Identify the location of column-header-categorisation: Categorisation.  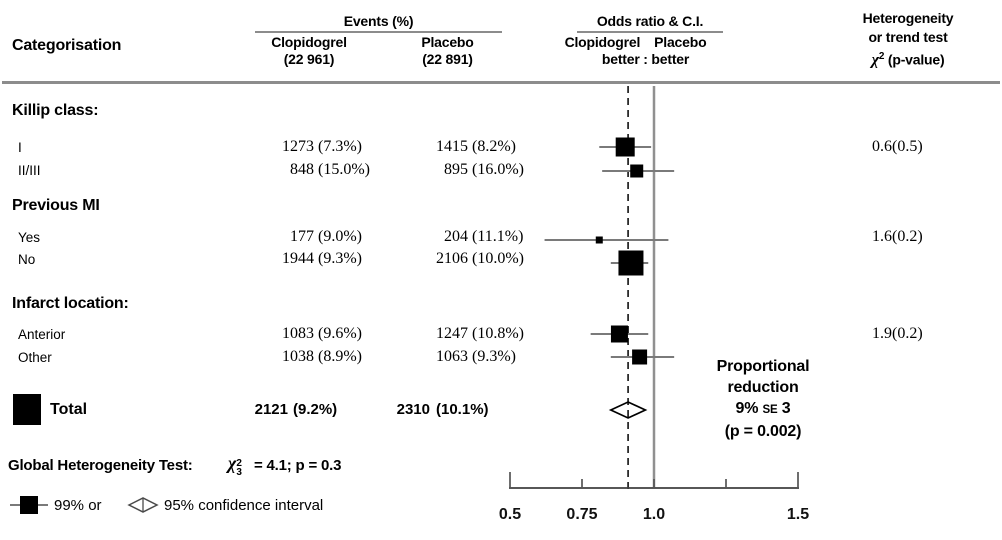
(67, 45).